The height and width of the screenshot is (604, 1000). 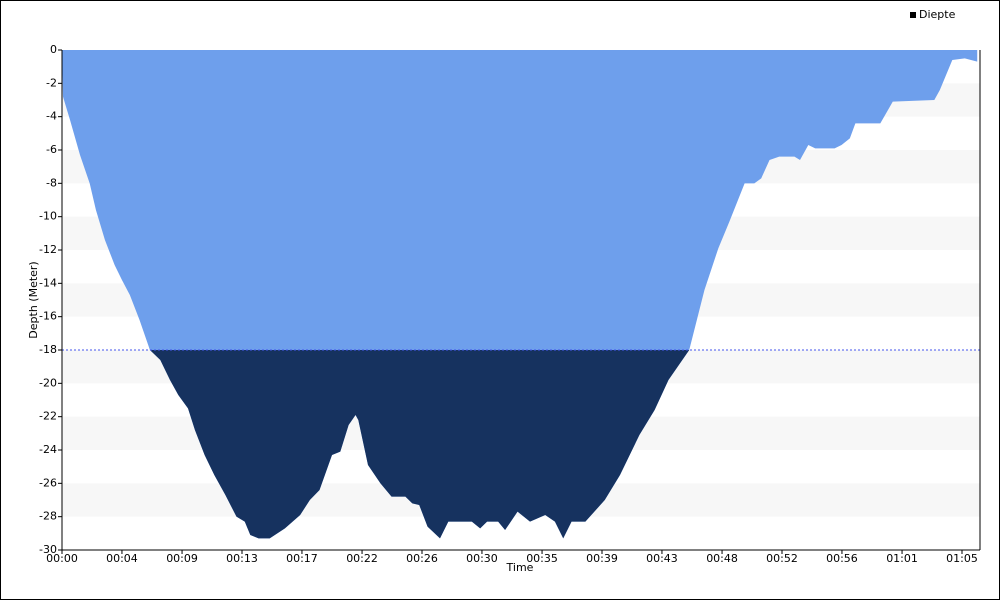 What do you see at coordinates (62, 558) in the screenshot?
I see `x-tick-label: 00:00` at bounding box center [62, 558].